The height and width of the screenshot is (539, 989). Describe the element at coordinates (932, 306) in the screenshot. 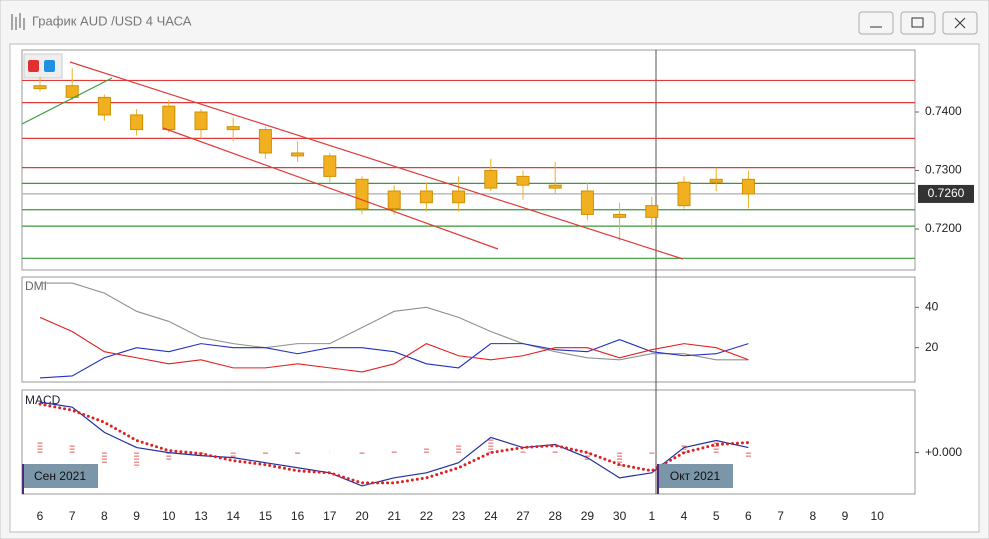

I see `y-tick-label: 40` at that location.